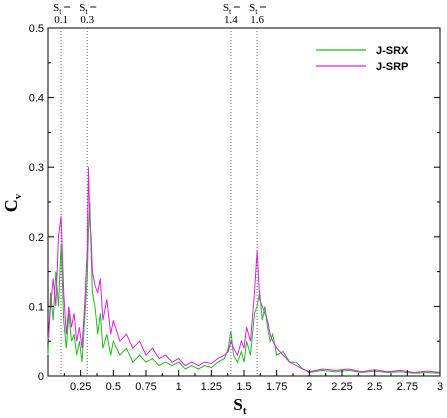 The height and width of the screenshot is (418, 447). Describe the element at coordinates (36, 29) in the screenshot. I see `y-tick-label: 0.5` at that location.